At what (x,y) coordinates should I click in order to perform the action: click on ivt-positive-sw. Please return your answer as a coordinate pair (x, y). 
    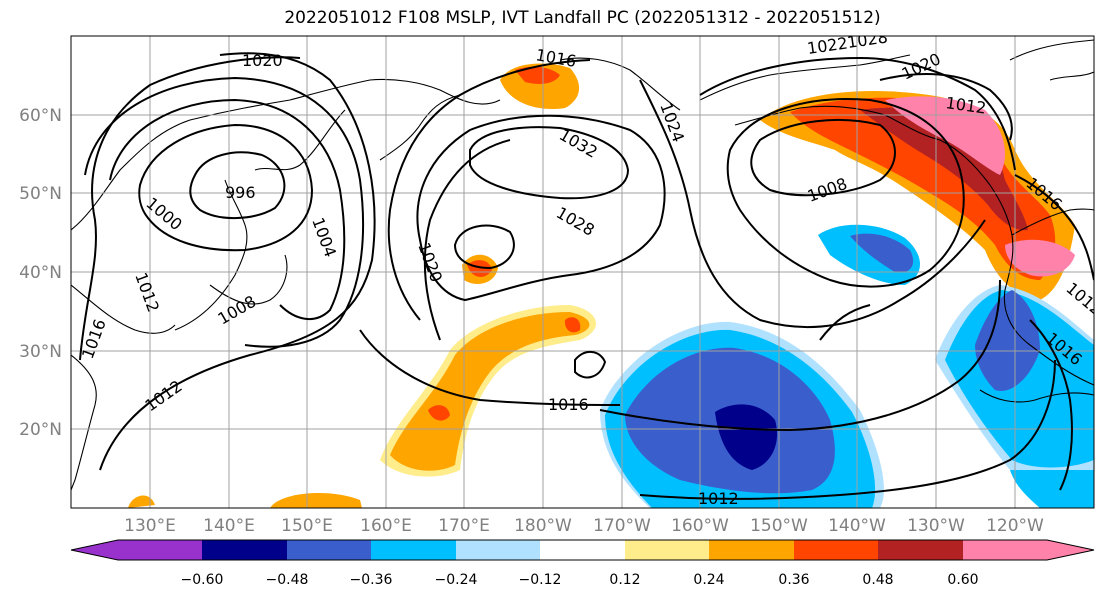
    Looking at the image, I should click on (316, 500).